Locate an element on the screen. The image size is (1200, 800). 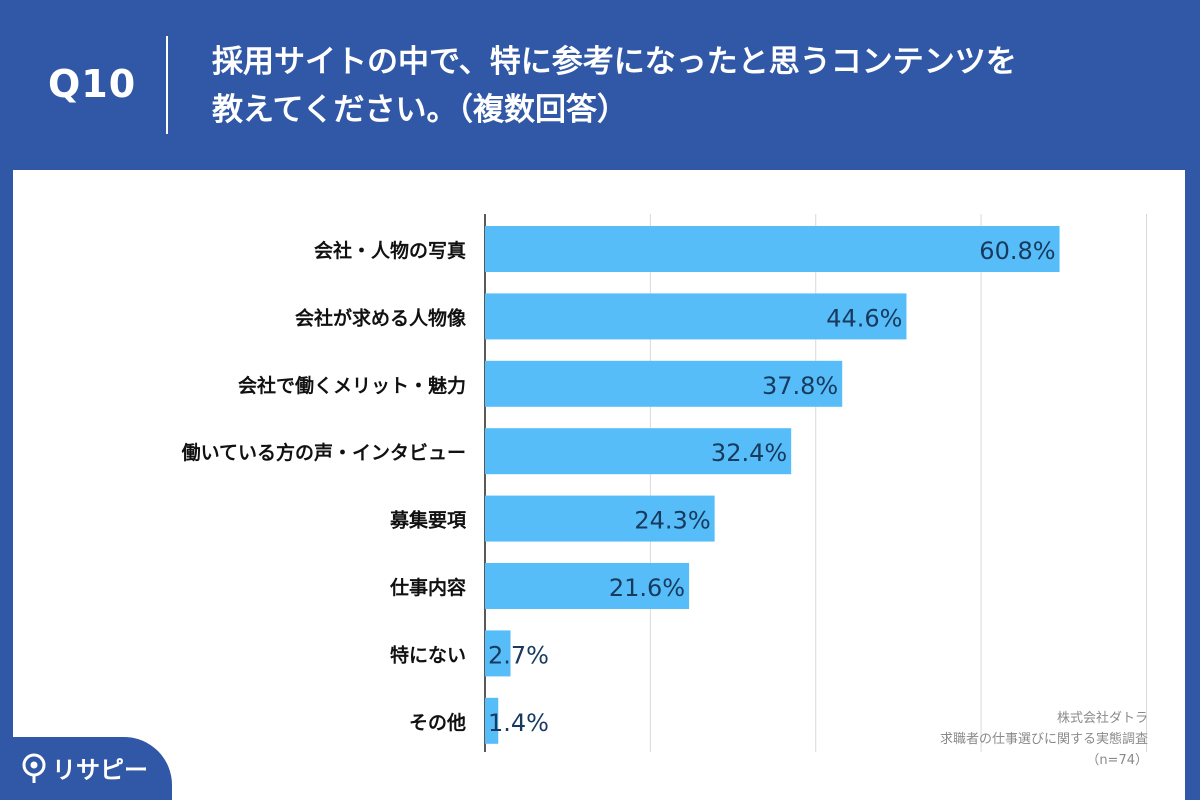
source-survey: 求職者の仕事選びに関する実態調査 is located at coordinates (1043, 739).